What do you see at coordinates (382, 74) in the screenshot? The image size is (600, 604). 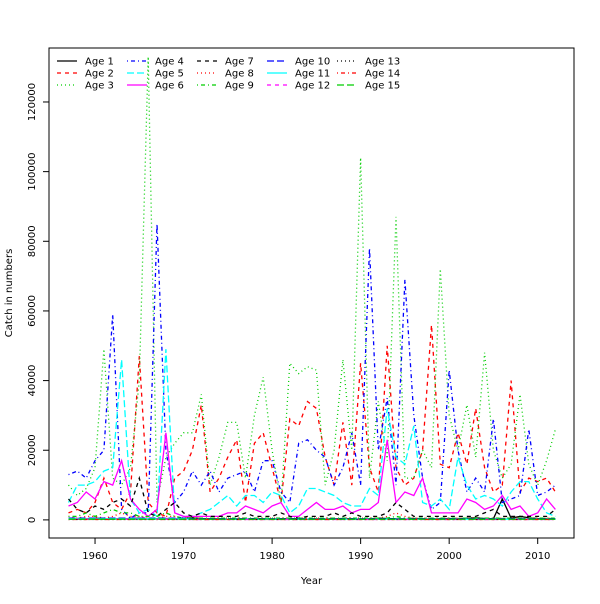 I see `legend-label: Age 14` at bounding box center [382, 74].